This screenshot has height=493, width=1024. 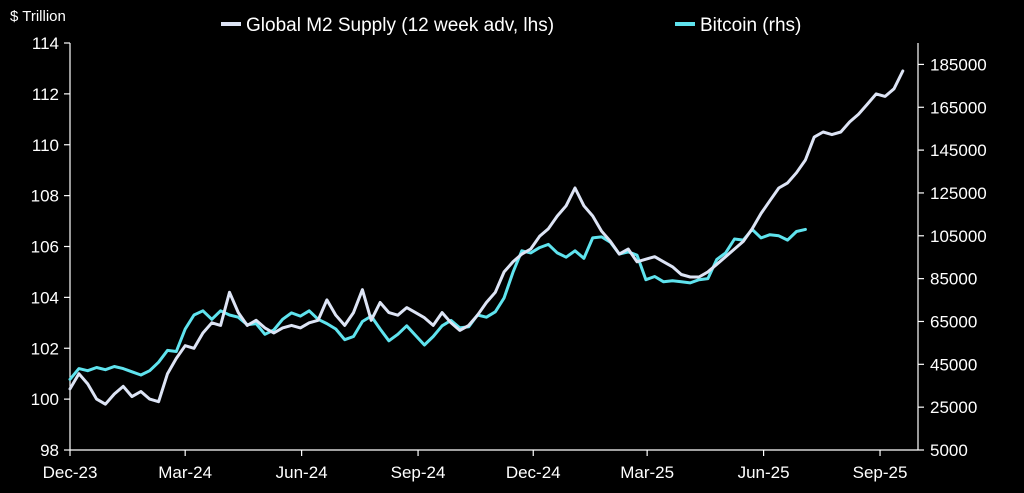 What do you see at coordinates (45, 145) in the screenshot?
I see `left-y-tick-label: 110` at bounding box center [45, 145].